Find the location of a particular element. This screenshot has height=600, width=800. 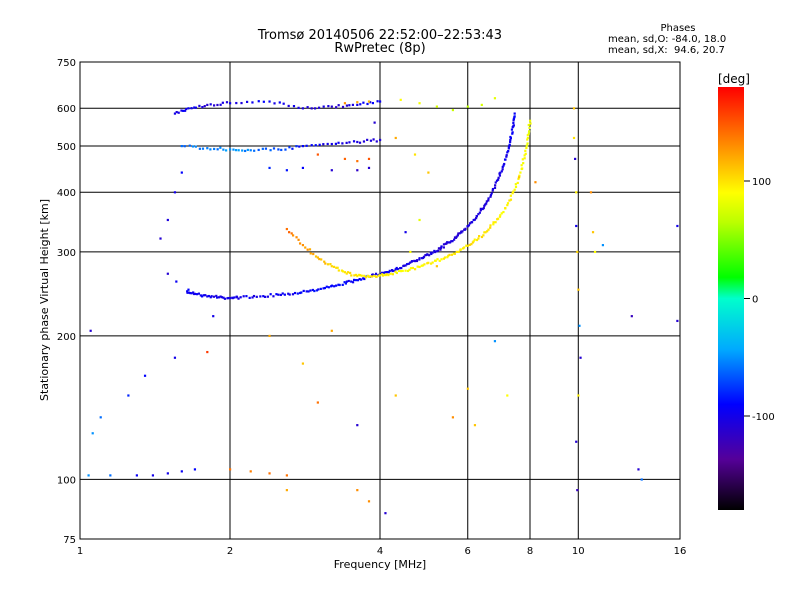

colorbar-ticks: 100 0 -100 is located at coordinates (759, 300).